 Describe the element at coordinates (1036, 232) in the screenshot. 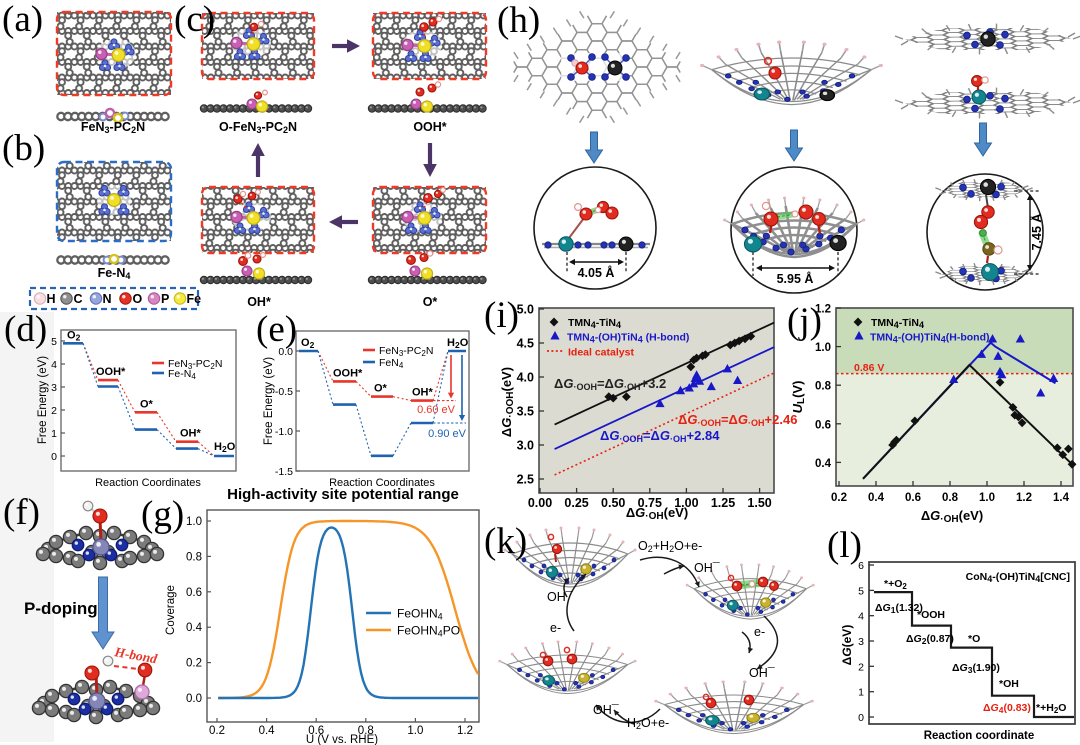

I see `svg-text: 7.45 Å` at that location.